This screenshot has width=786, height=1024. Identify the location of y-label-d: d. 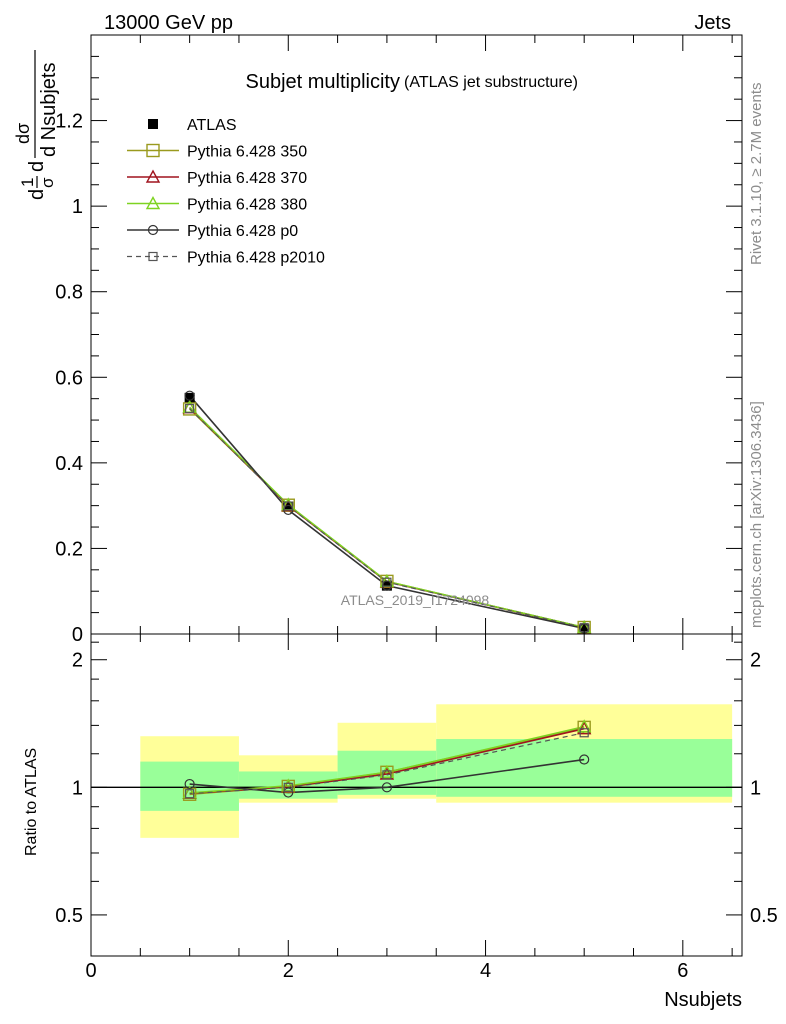
(37, 194).